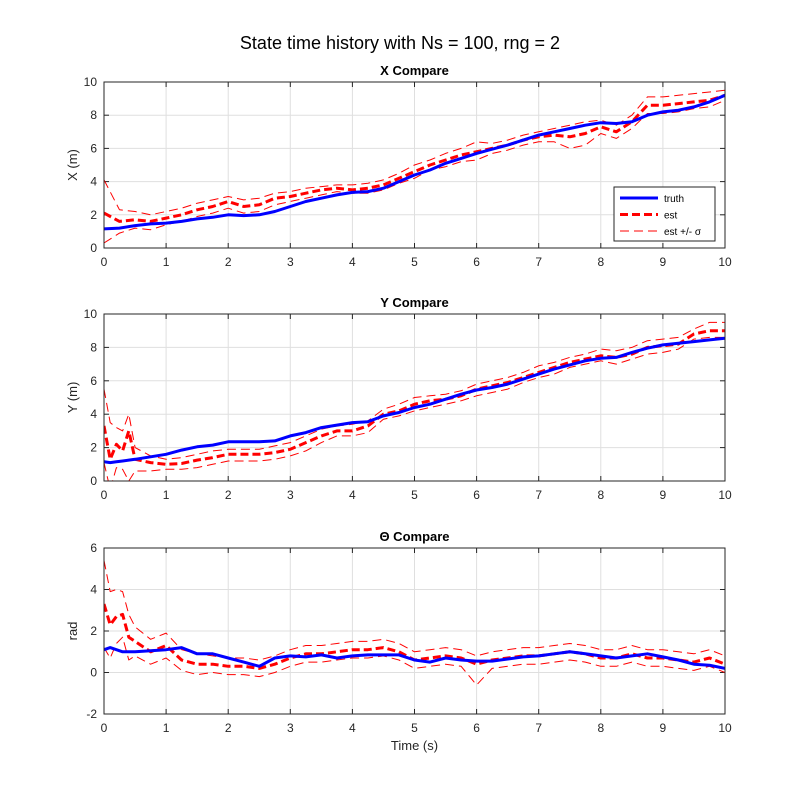  I want to click on legend-entry: est, so click(671, 216).